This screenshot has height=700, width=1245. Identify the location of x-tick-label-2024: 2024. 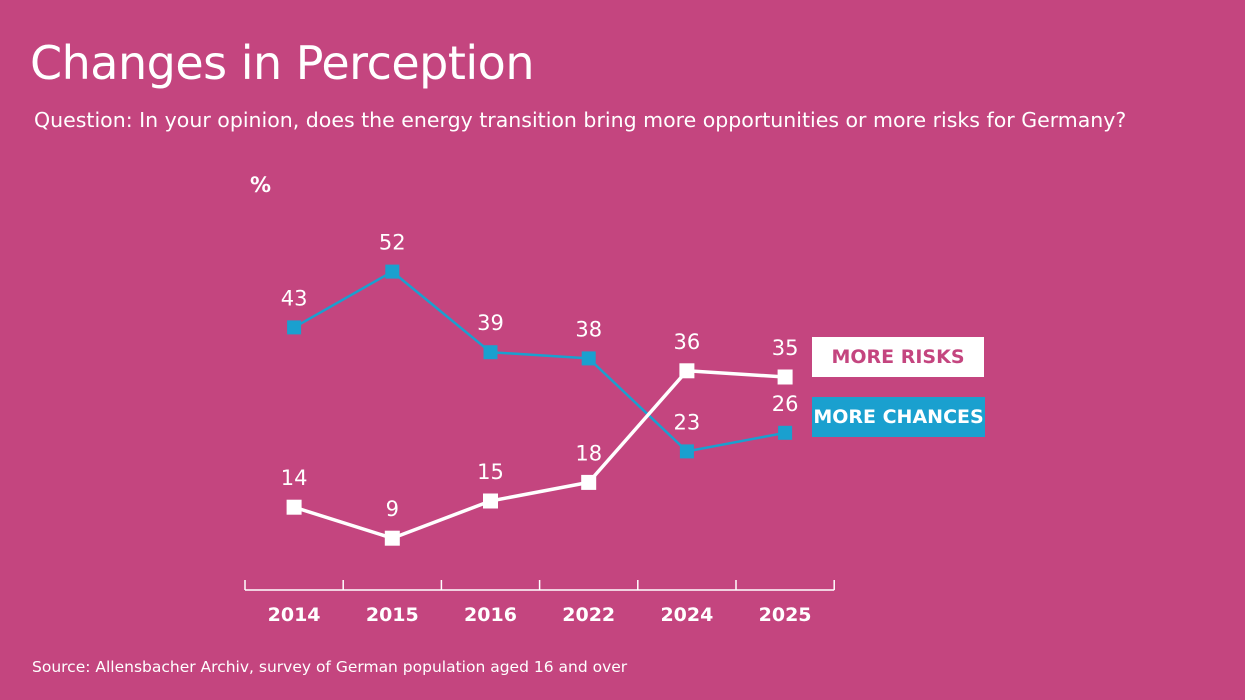
(686, 615).